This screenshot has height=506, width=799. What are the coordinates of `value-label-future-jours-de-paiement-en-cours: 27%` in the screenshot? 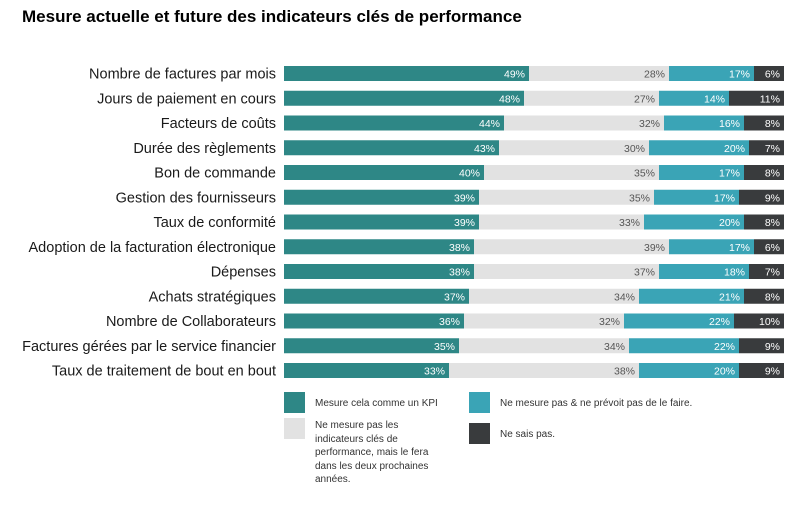 It's located at (644, 99).